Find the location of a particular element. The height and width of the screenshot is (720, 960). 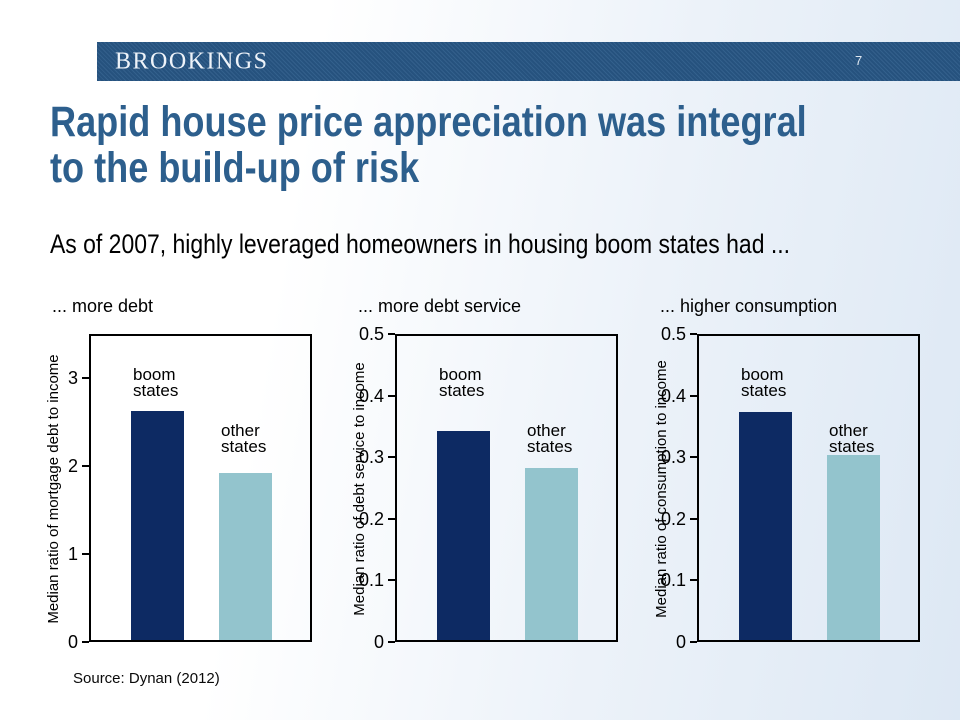

tick-label: 2 is located at coordinates (72, 466).